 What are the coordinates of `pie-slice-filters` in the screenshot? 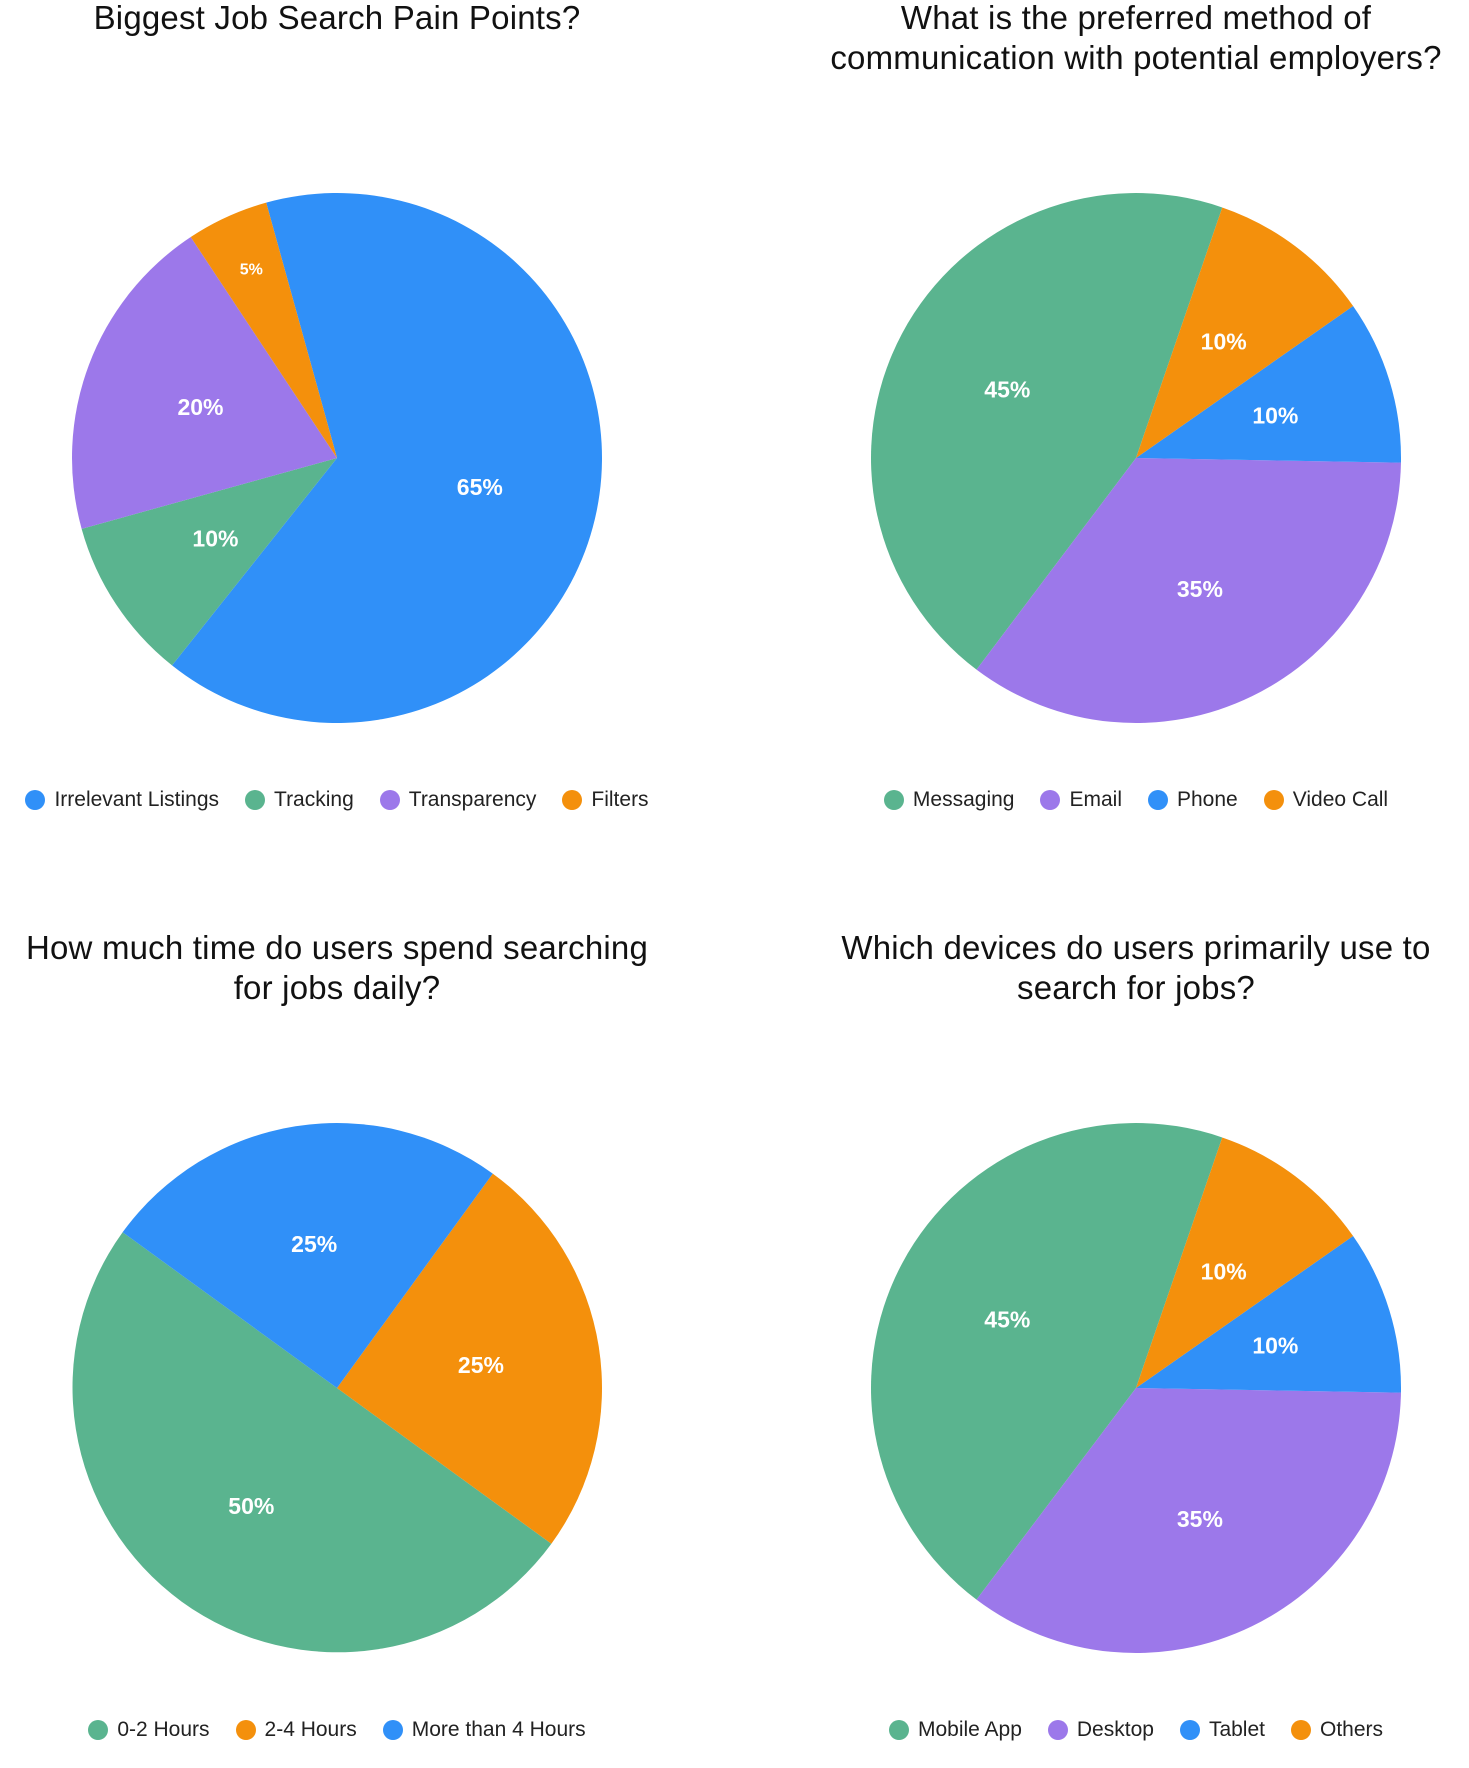 It's located at (263, 330).